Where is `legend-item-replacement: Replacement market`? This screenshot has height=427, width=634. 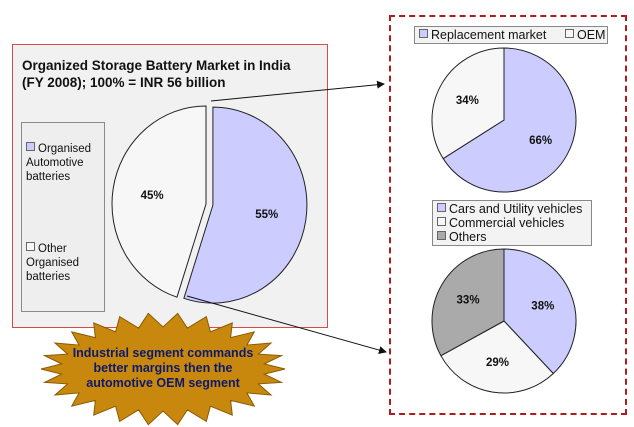
legend-item-replacement: Replacement market is located at coordinates (482, 35).